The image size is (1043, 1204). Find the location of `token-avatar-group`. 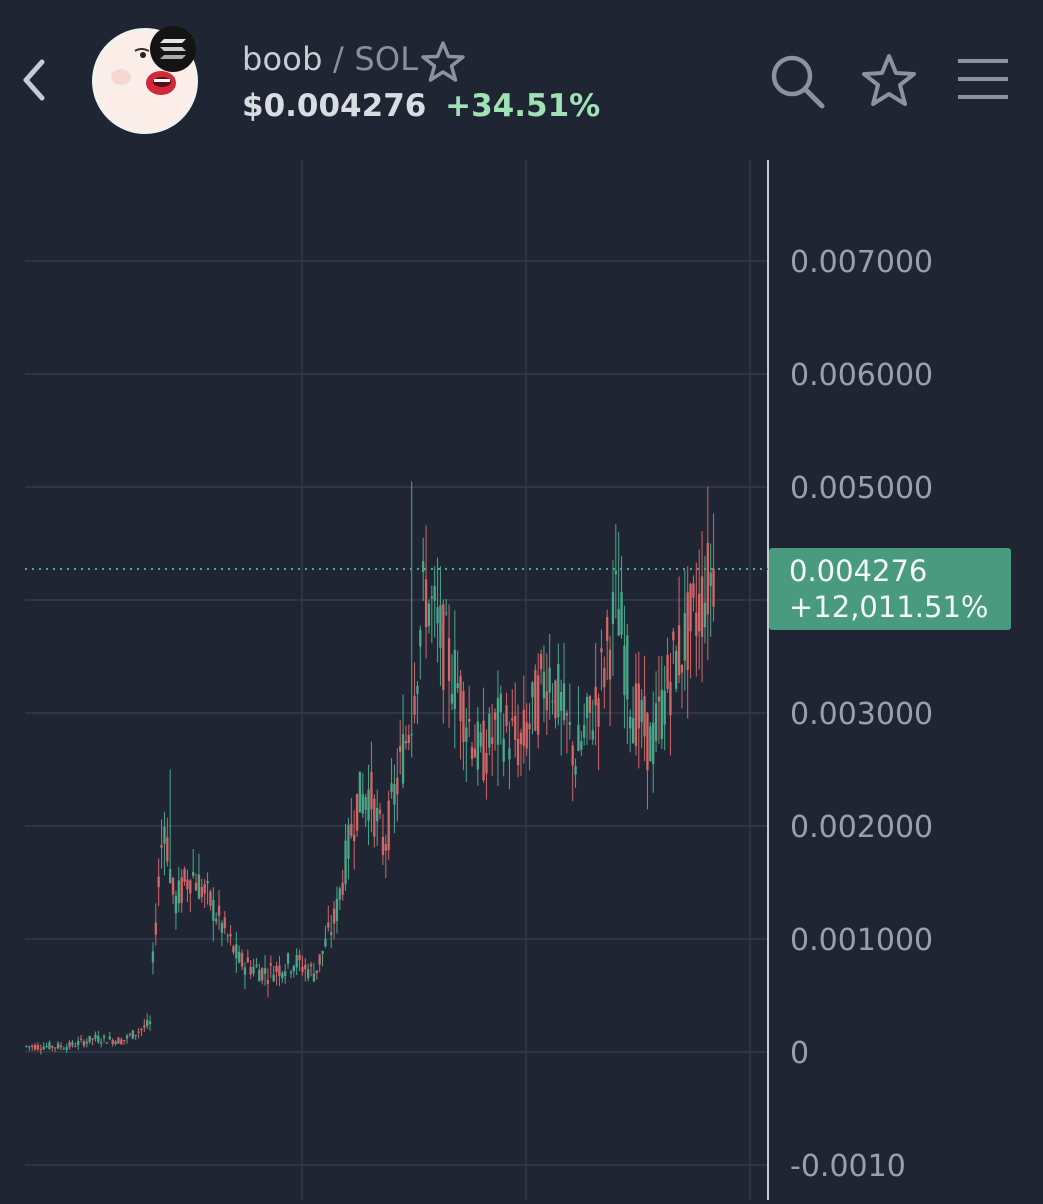

token-avatar-group is located at coordinates (145, 80).